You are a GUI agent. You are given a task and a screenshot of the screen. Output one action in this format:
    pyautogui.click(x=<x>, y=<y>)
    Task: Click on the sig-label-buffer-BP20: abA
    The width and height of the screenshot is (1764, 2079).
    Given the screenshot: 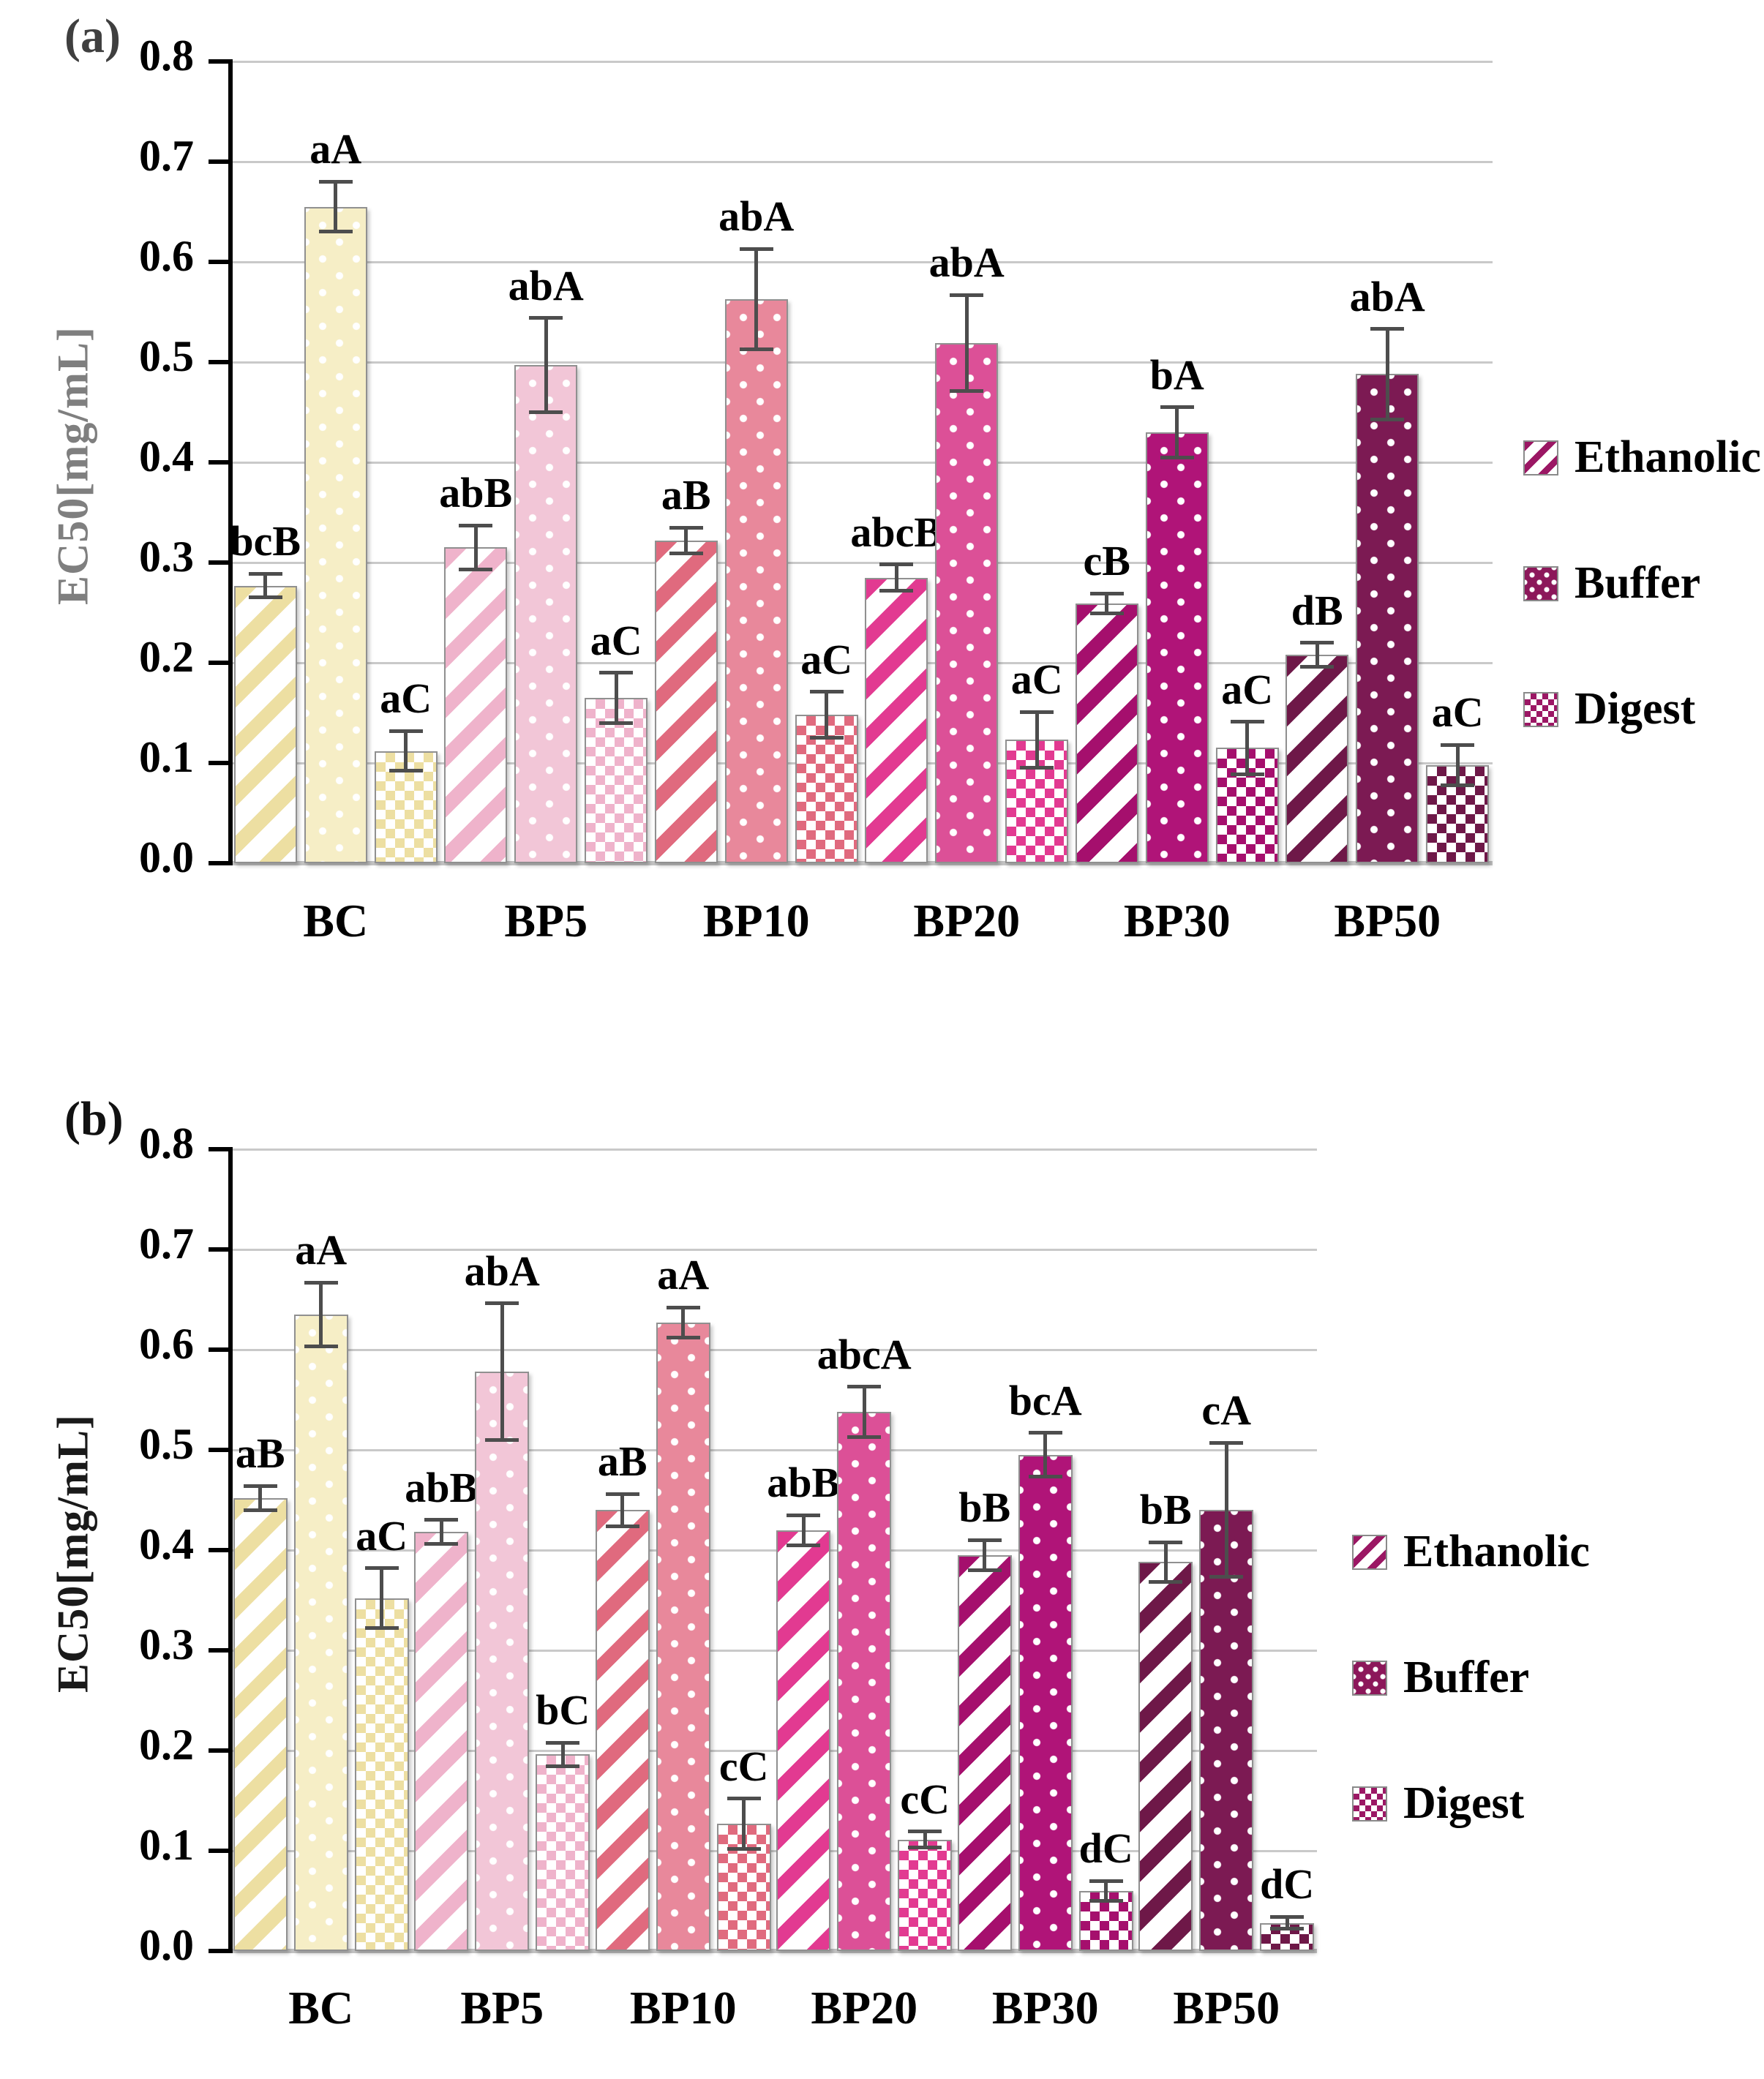 What is the action you would take?
    pyautogui.click(x=967, y=262)
    